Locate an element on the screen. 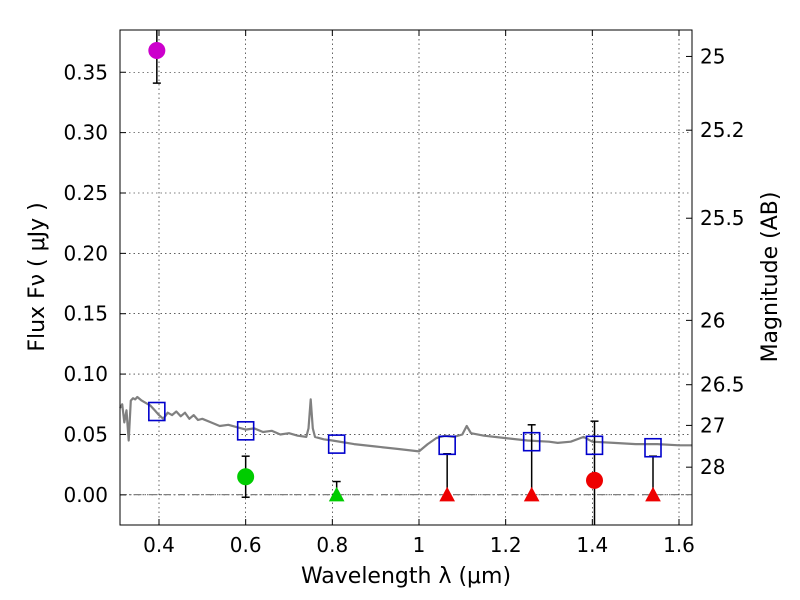 Image resolution: width=800 pixels, height=600 pixels. x-tick-label: 1.2 is located at coordinates (506, 545).